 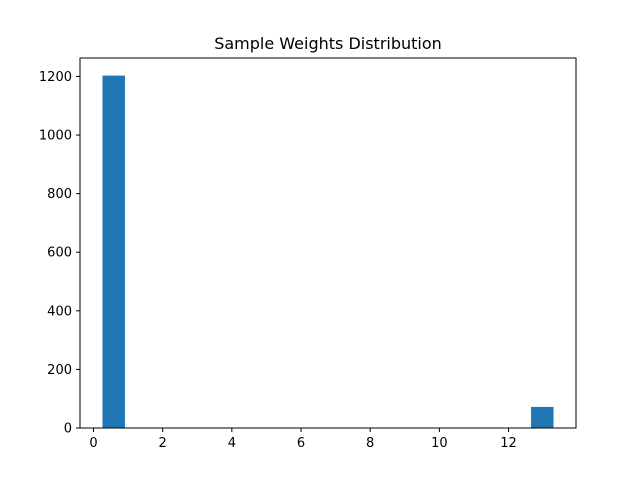 I want to click on y-tick-label: 600, so click(x=59, y=253).